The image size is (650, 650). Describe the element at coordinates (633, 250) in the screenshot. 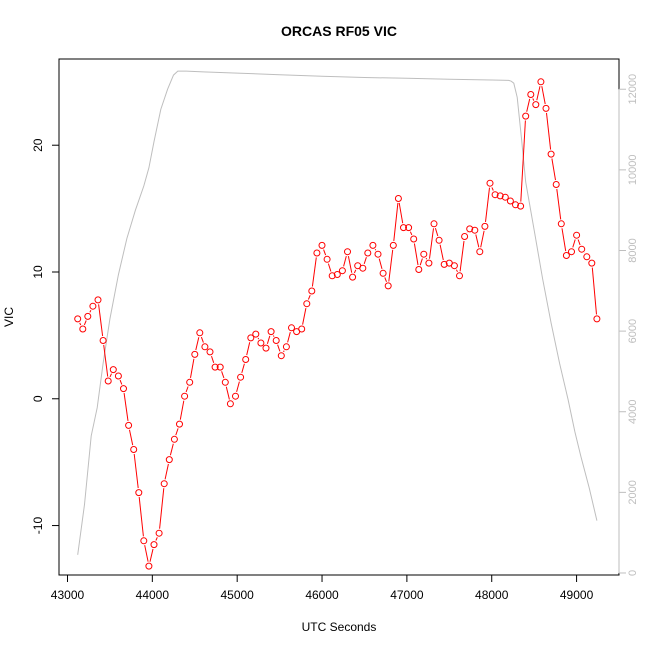

I see `y2-tick-label: 8000` at that location.